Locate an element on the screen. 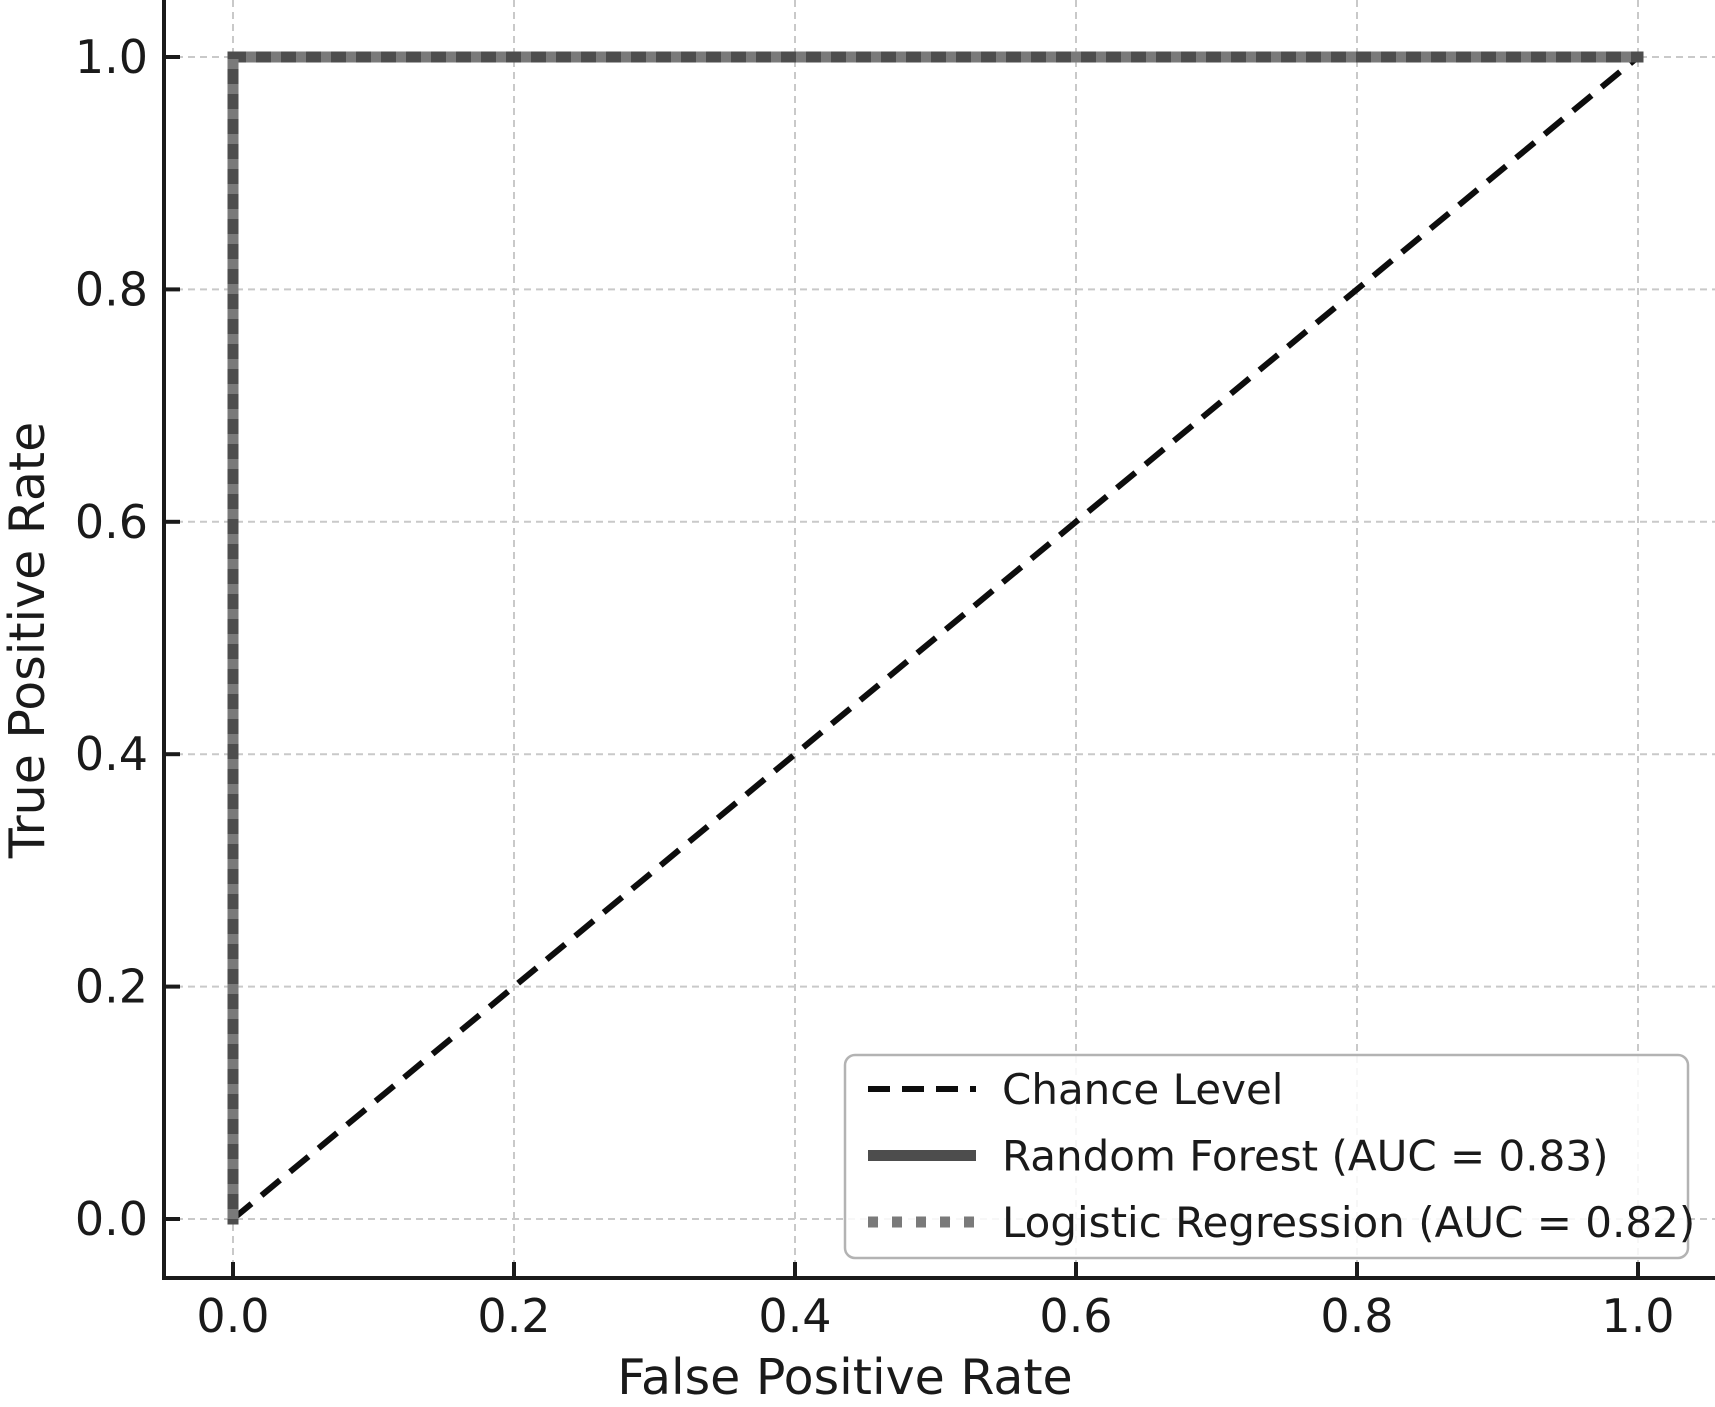 The height and width of the screenshot is (1407, 1715). legend-item-random-forest-auc-0-83: Random Forest (AUC = 0.83) is located at coordinates (1238, 1156).